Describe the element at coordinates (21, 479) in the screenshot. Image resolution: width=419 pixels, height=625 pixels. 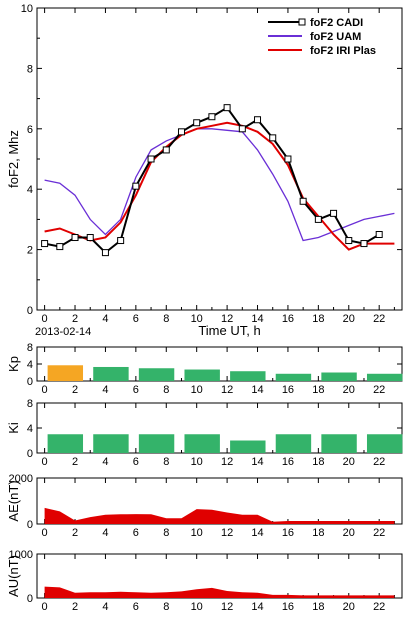
I see `y-tick-label: 2000` at that location.